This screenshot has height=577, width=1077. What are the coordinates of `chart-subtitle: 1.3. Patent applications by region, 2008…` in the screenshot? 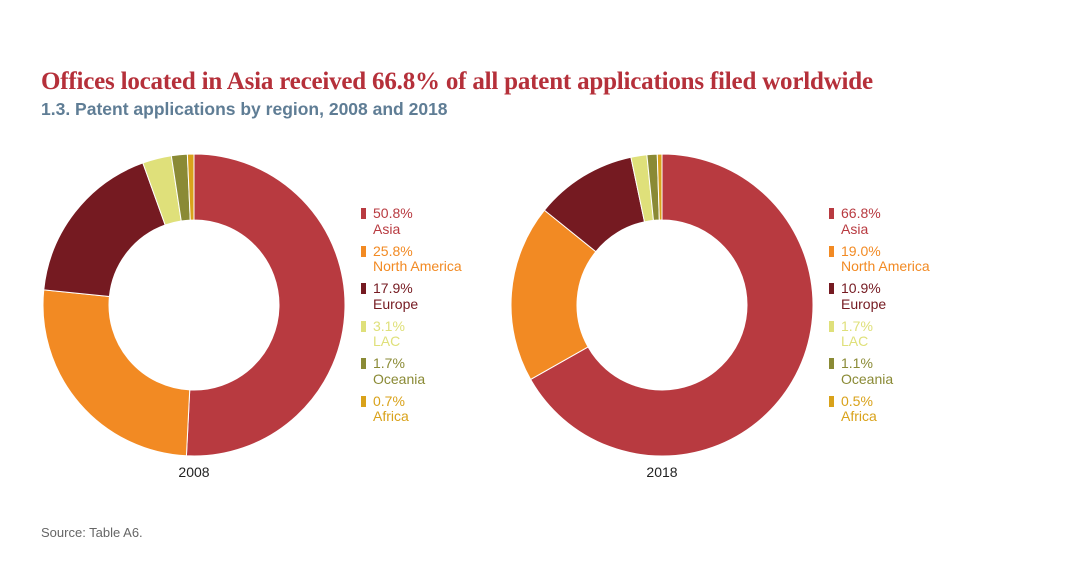 It's located at (244, 109).